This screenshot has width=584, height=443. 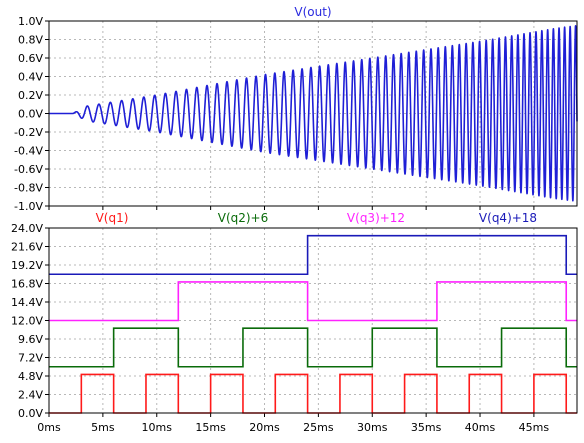 What do you see at coordinates (28, 151) in the screenshot?
I see `y-tick-label: -0.4V` at bounding box center [28, 151].